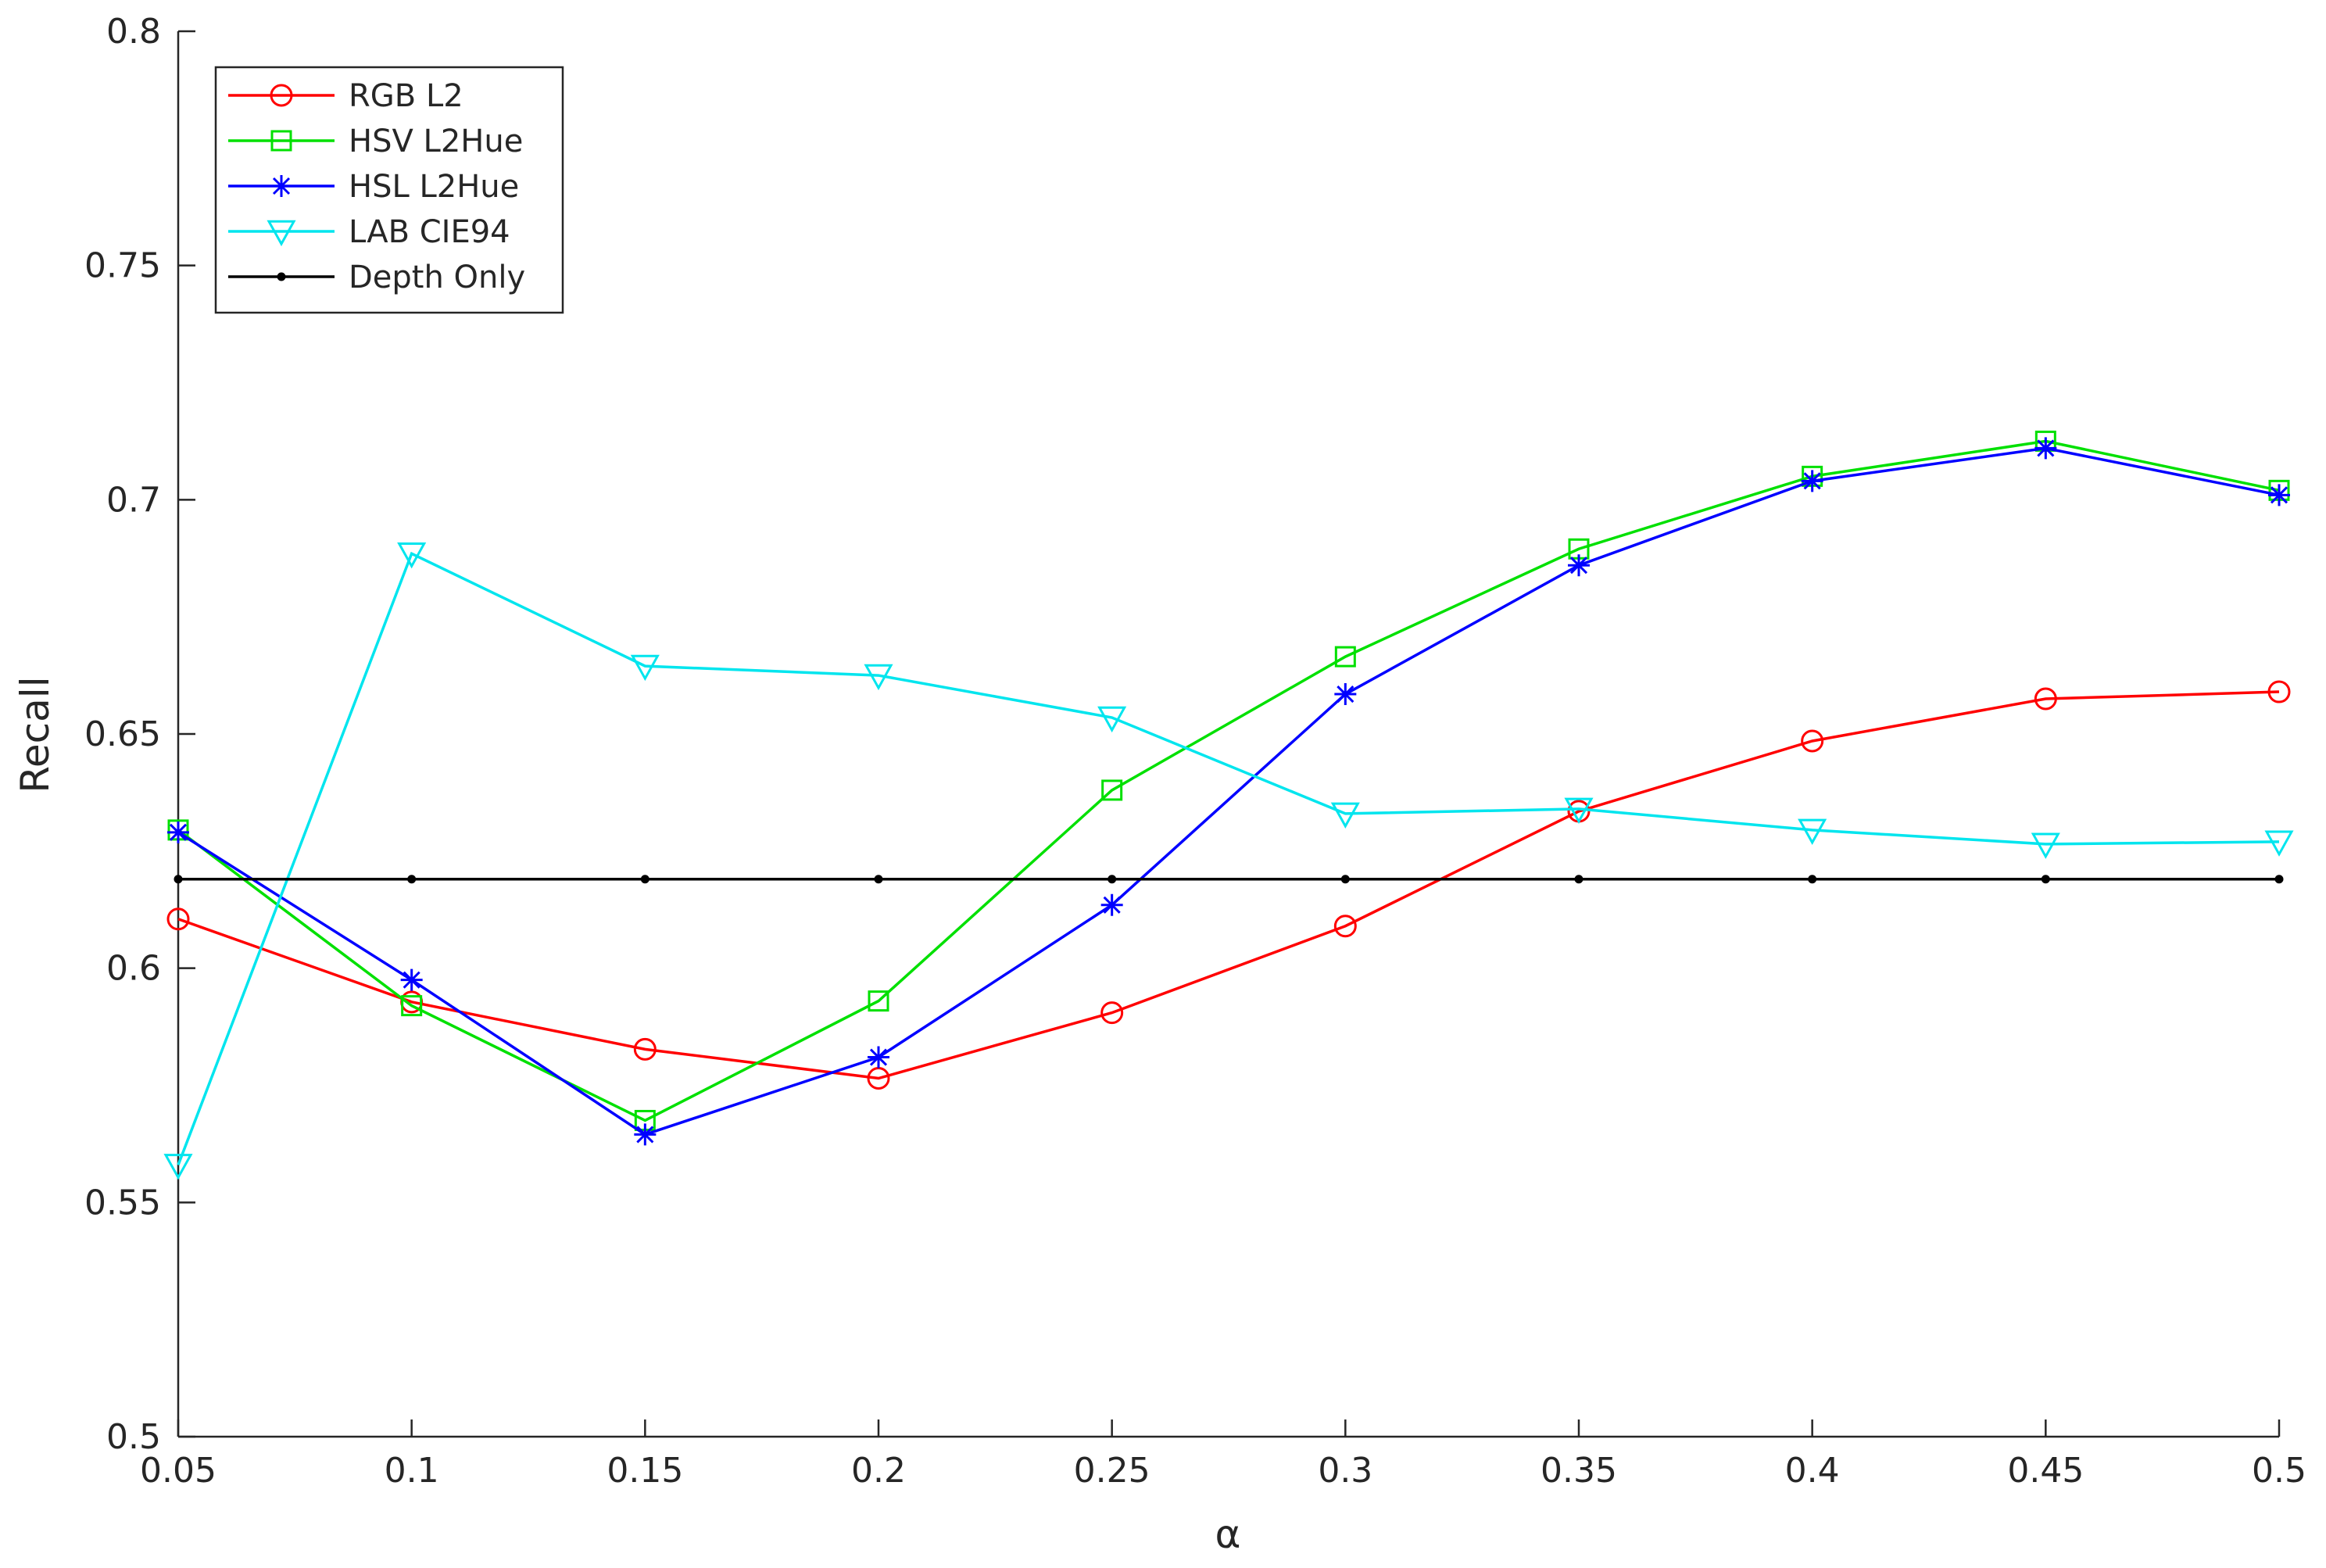  What do you see at coordinates (1229, 879) in the screenshot?
I see `series-depth-only` at bounding box center [1229, 879].